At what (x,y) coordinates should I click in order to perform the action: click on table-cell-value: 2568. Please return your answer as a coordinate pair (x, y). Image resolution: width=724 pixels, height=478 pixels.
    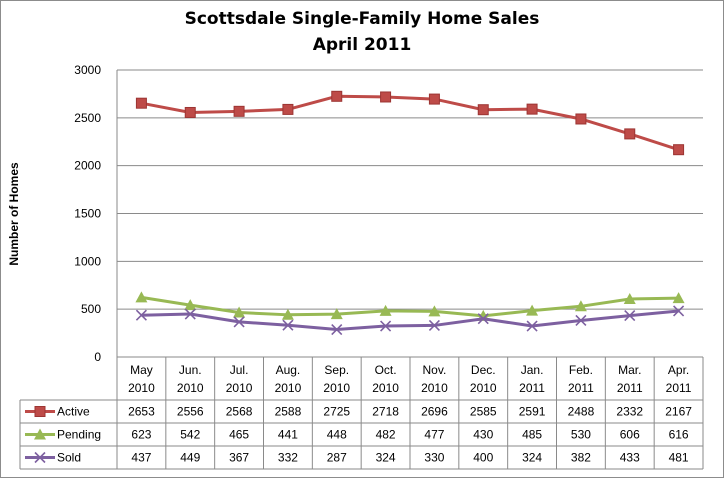
    Looking at the image, I should click on (239, 412).